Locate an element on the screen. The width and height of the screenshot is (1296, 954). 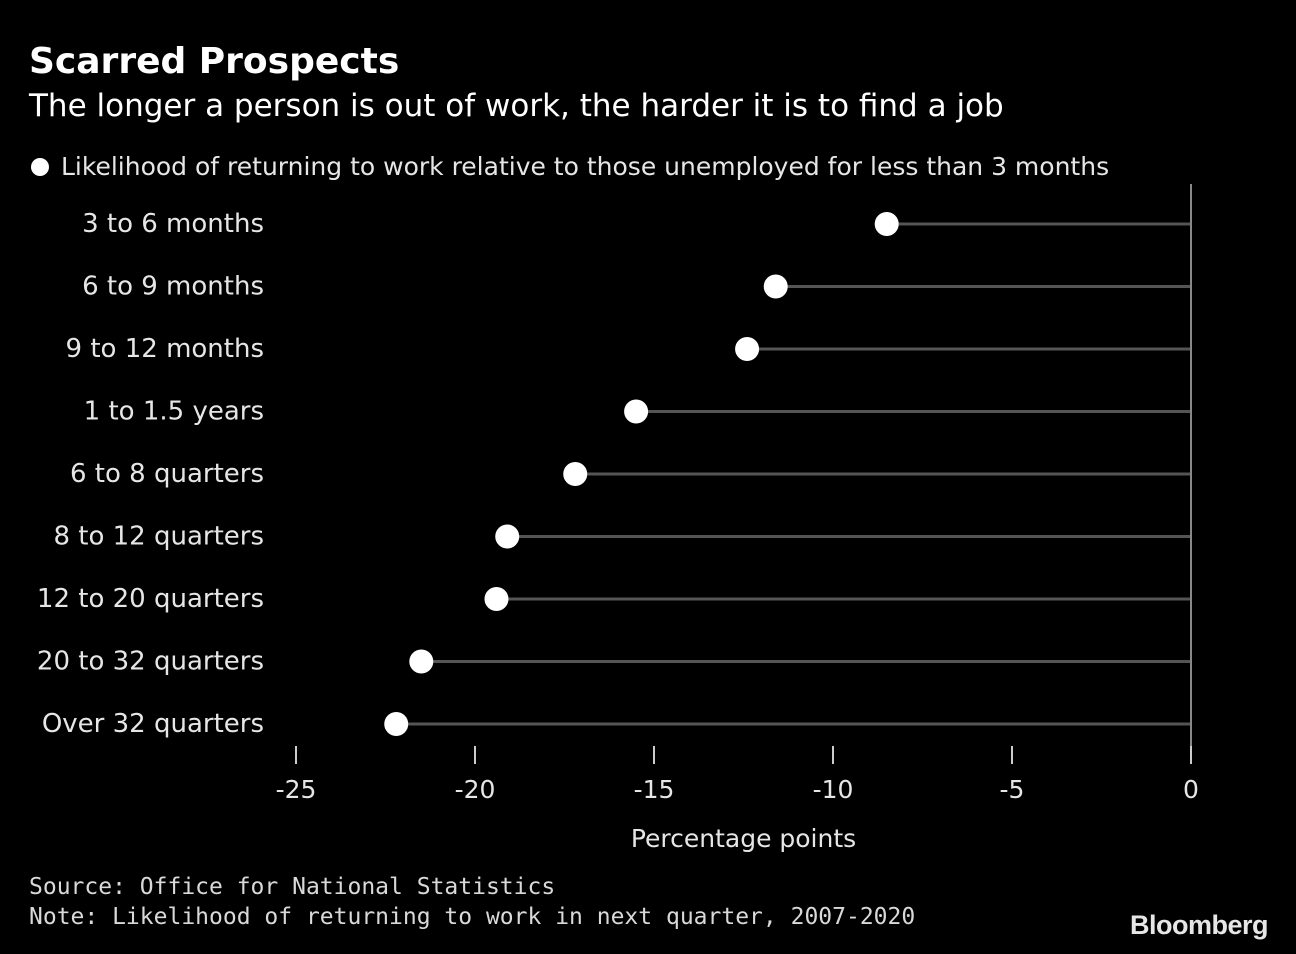
x-axis-title: Percentage points is located at coordinates (743, 838).